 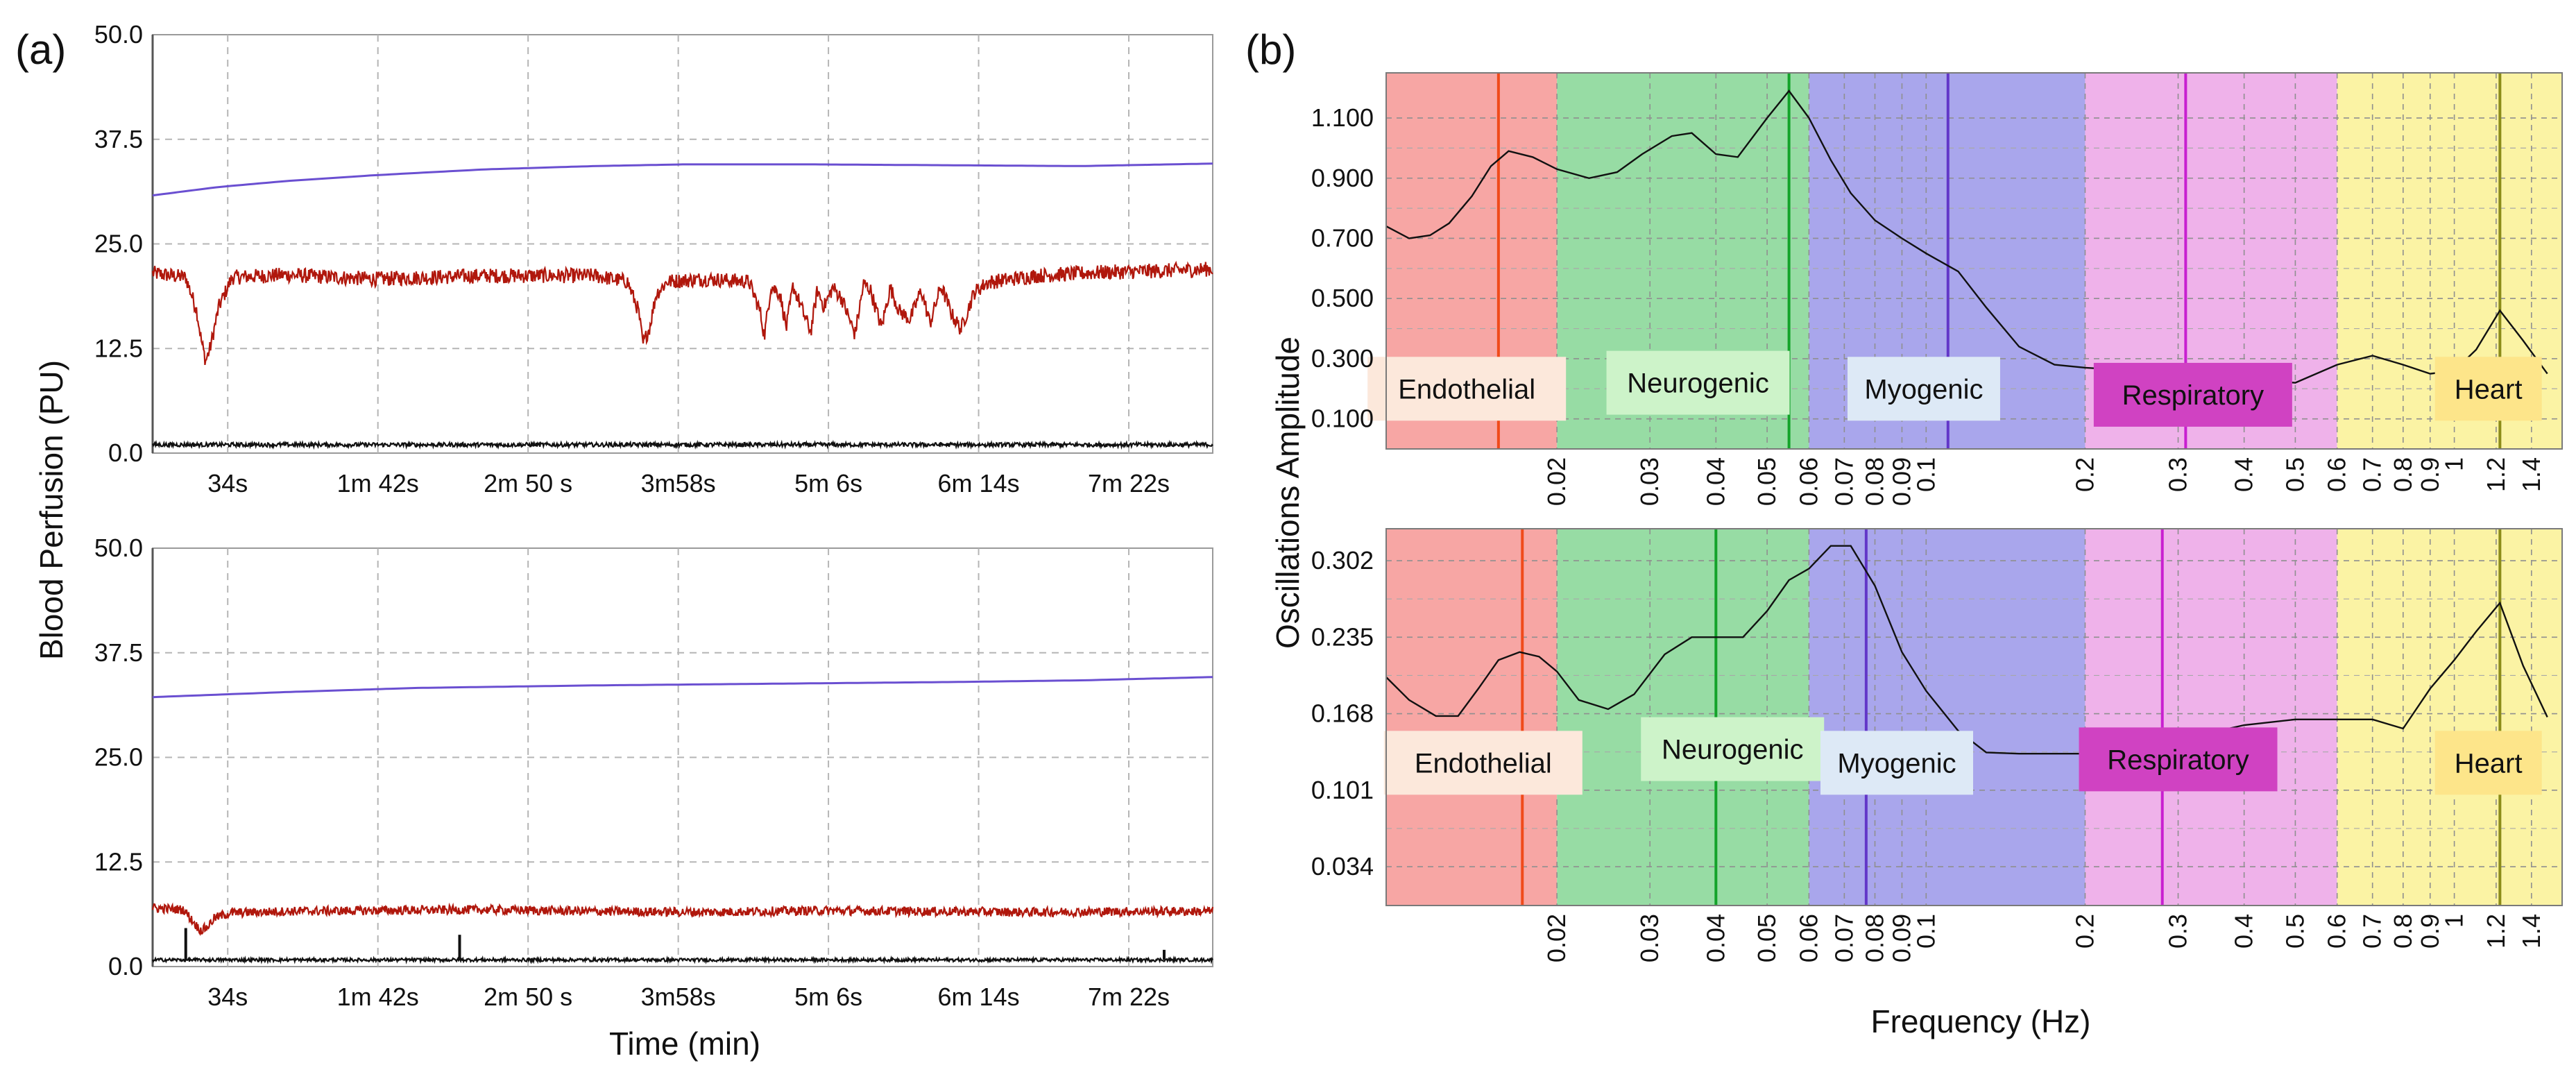 I want to click on y-tick-label: 0.168, so click(x=1342, y=713).